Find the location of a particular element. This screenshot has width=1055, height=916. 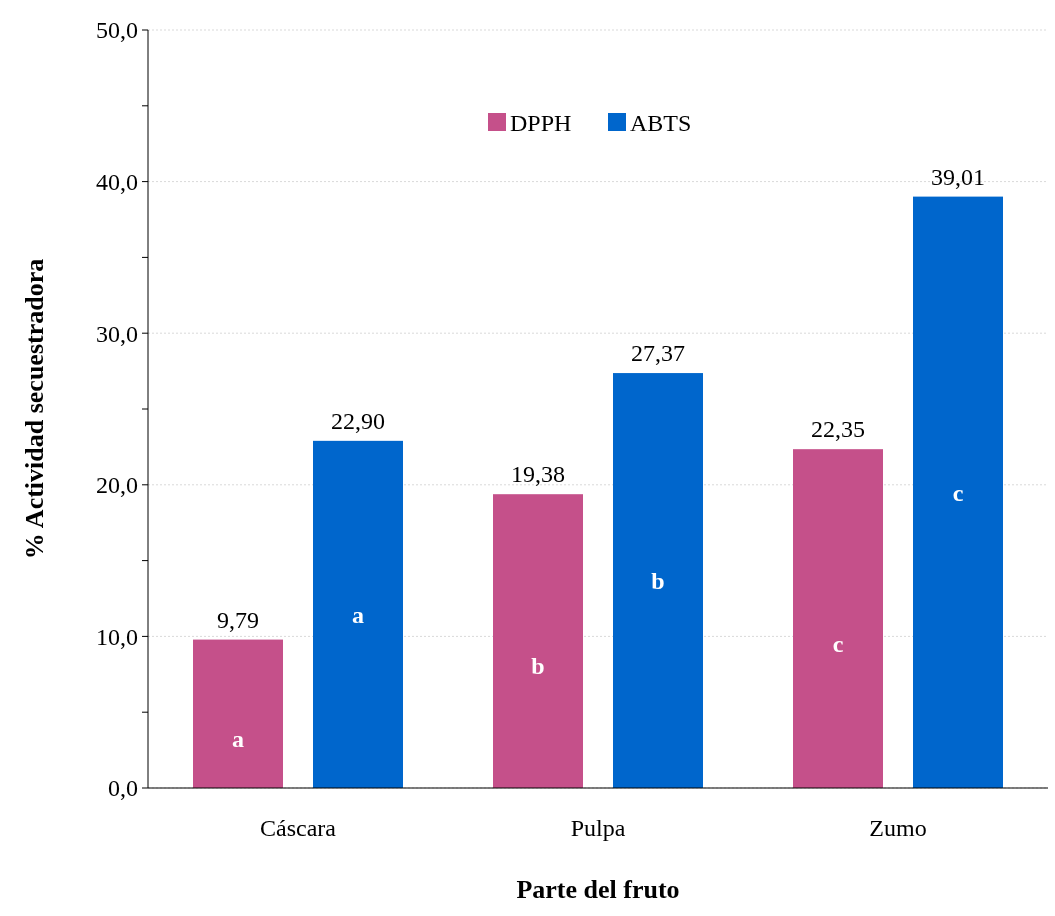

data-label: 27,37 is located at coordinates (658, 353).